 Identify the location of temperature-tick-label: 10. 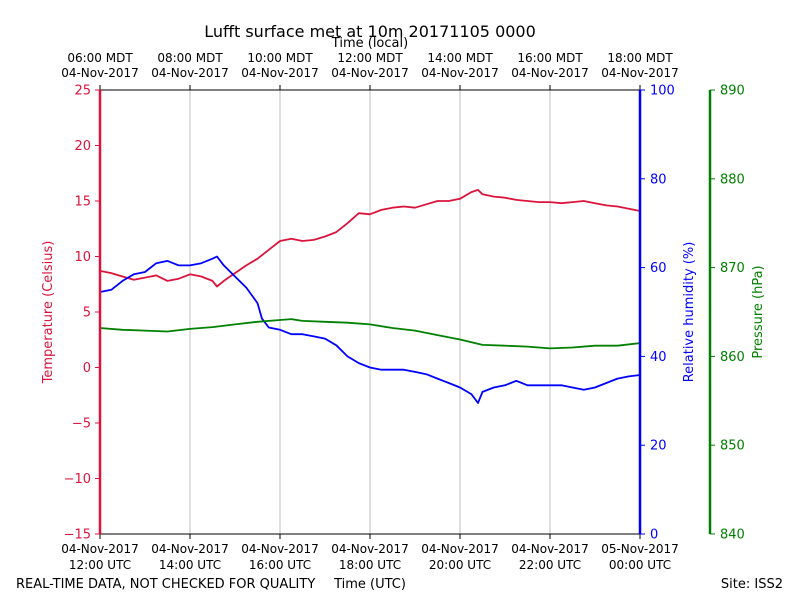
(82, 257).